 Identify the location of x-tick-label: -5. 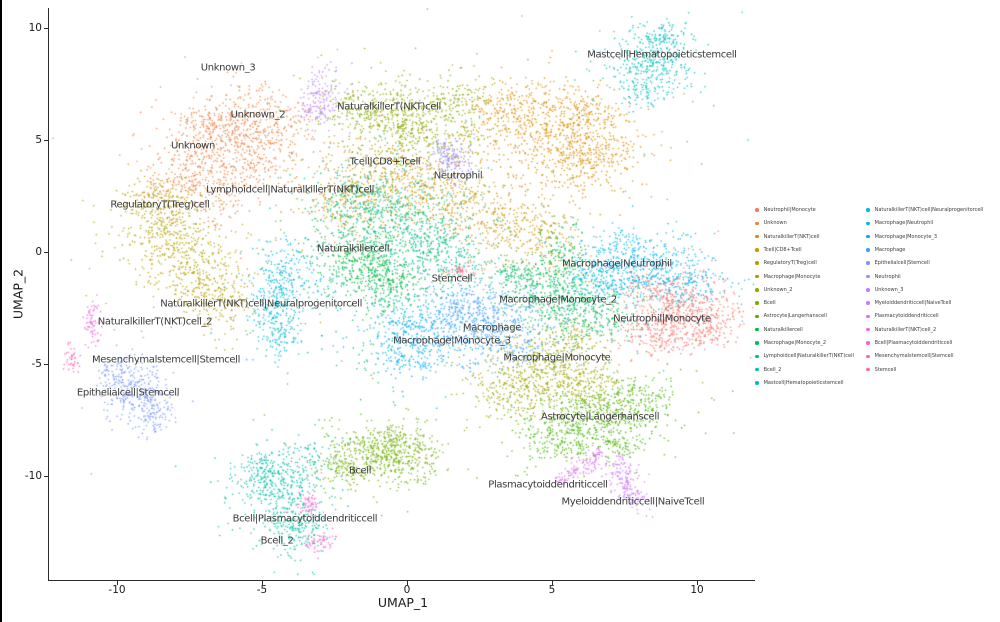
(262, 590).